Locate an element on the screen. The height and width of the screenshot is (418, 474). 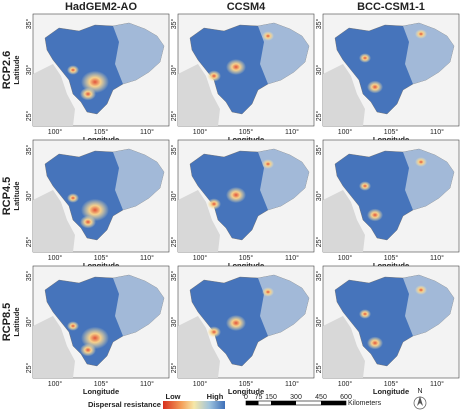
legend-low: Low is located at coordinates (173, 396).